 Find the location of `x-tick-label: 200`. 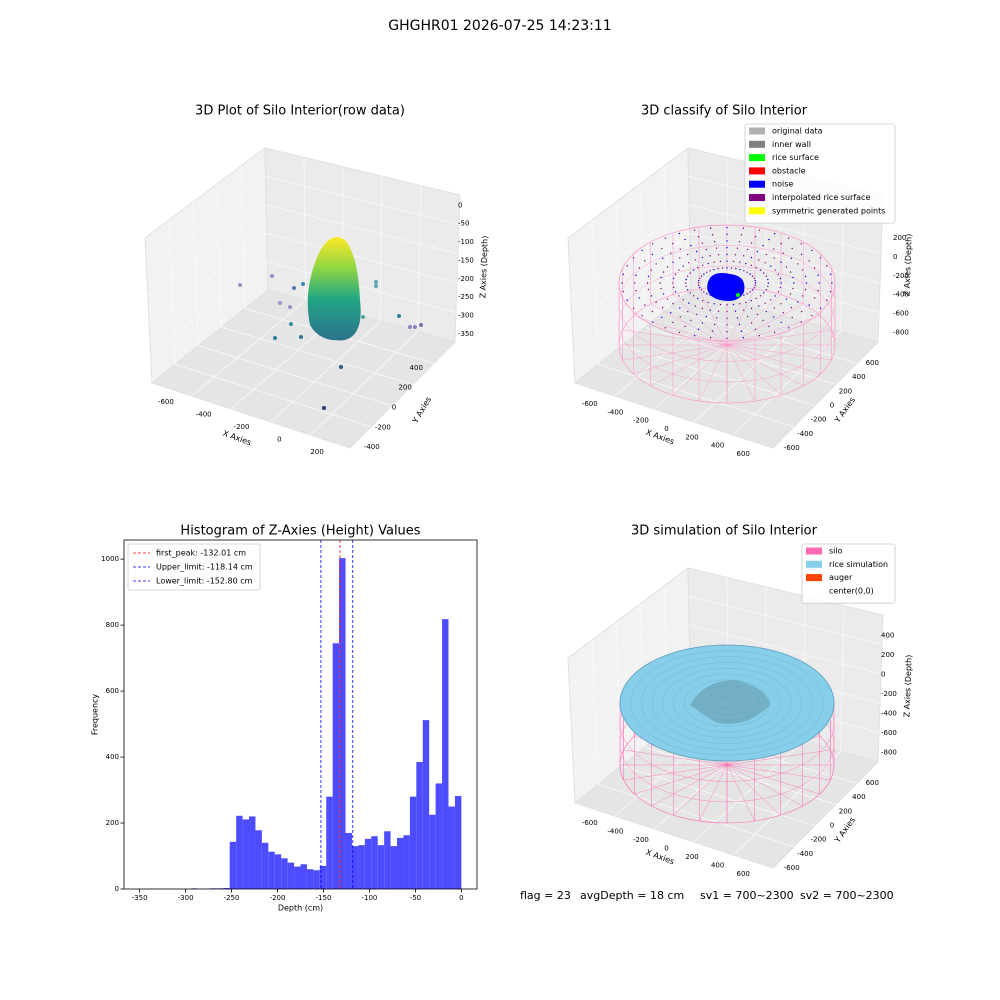

x-tick-label: 200 is located at coordinates (316, 452).